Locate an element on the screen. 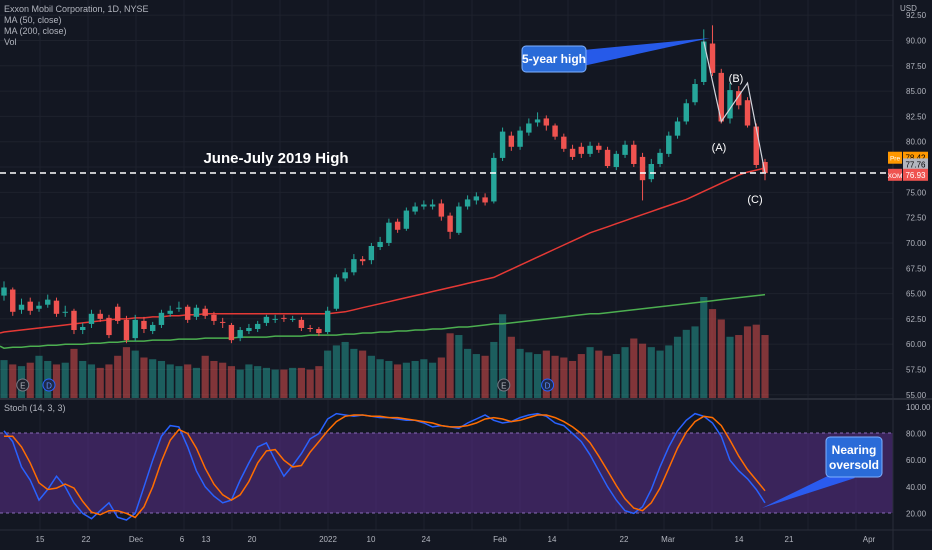  stoch-band is located at coordinates (446, 473).